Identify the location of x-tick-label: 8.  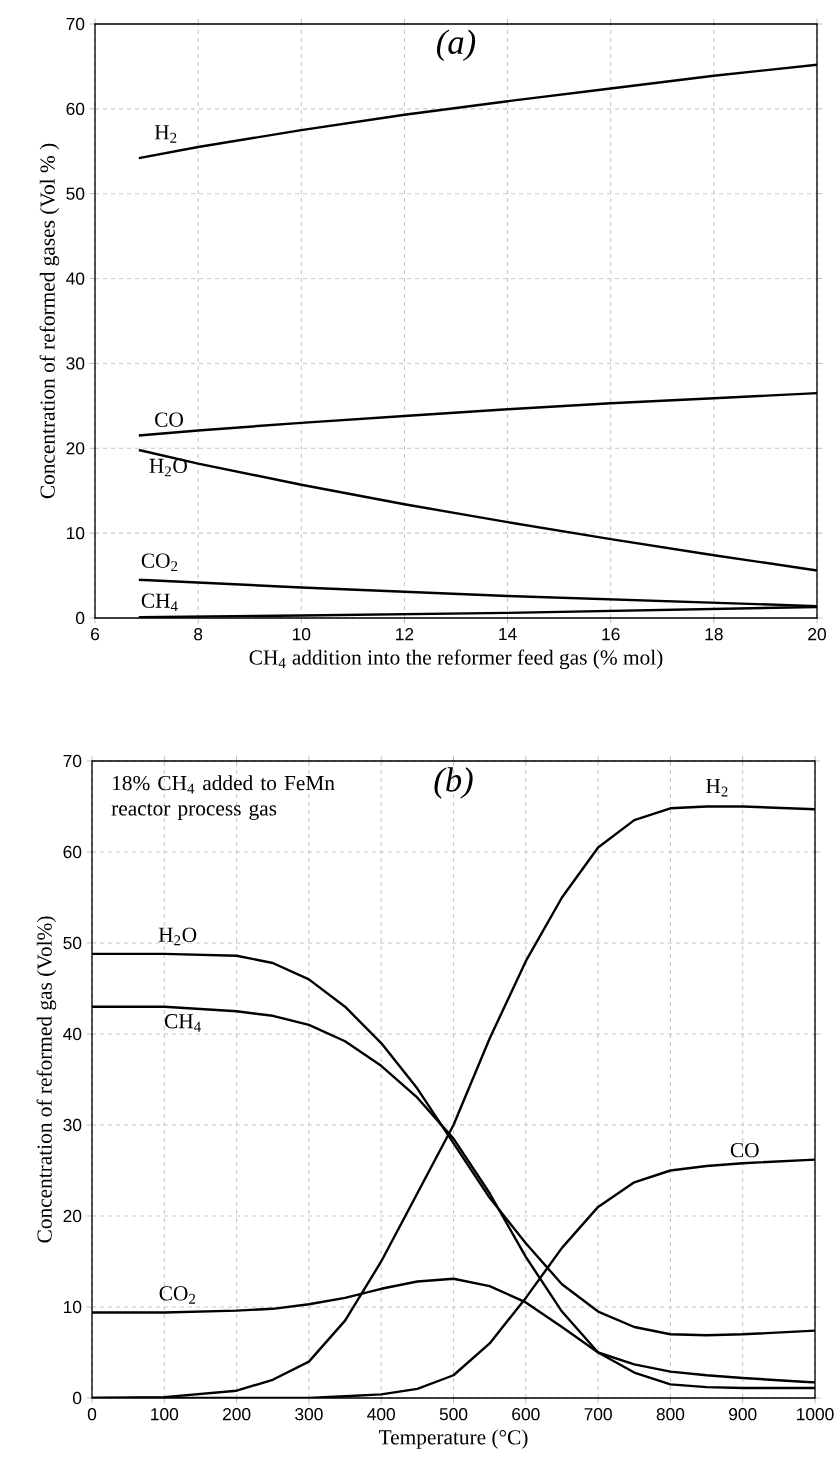
(198, 634).